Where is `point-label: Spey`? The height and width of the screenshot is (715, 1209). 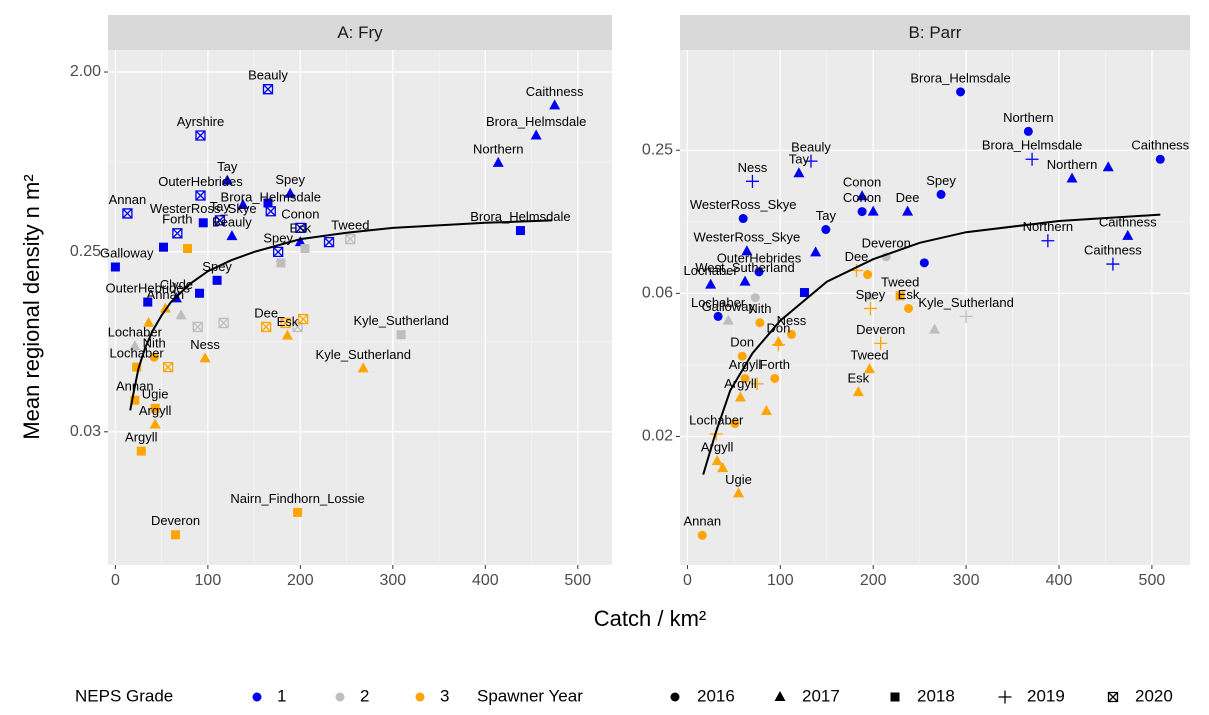
point-label: Spey is located at coordinates (941, 180).